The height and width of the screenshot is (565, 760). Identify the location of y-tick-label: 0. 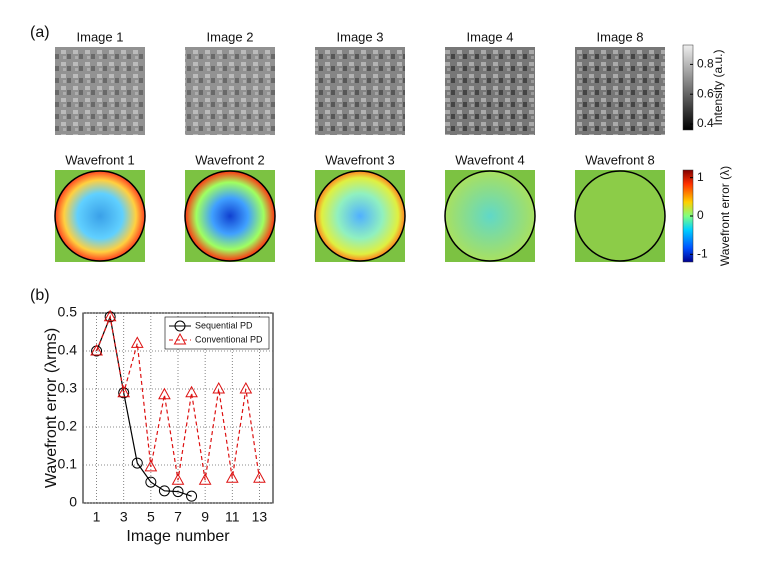
(73, 502).